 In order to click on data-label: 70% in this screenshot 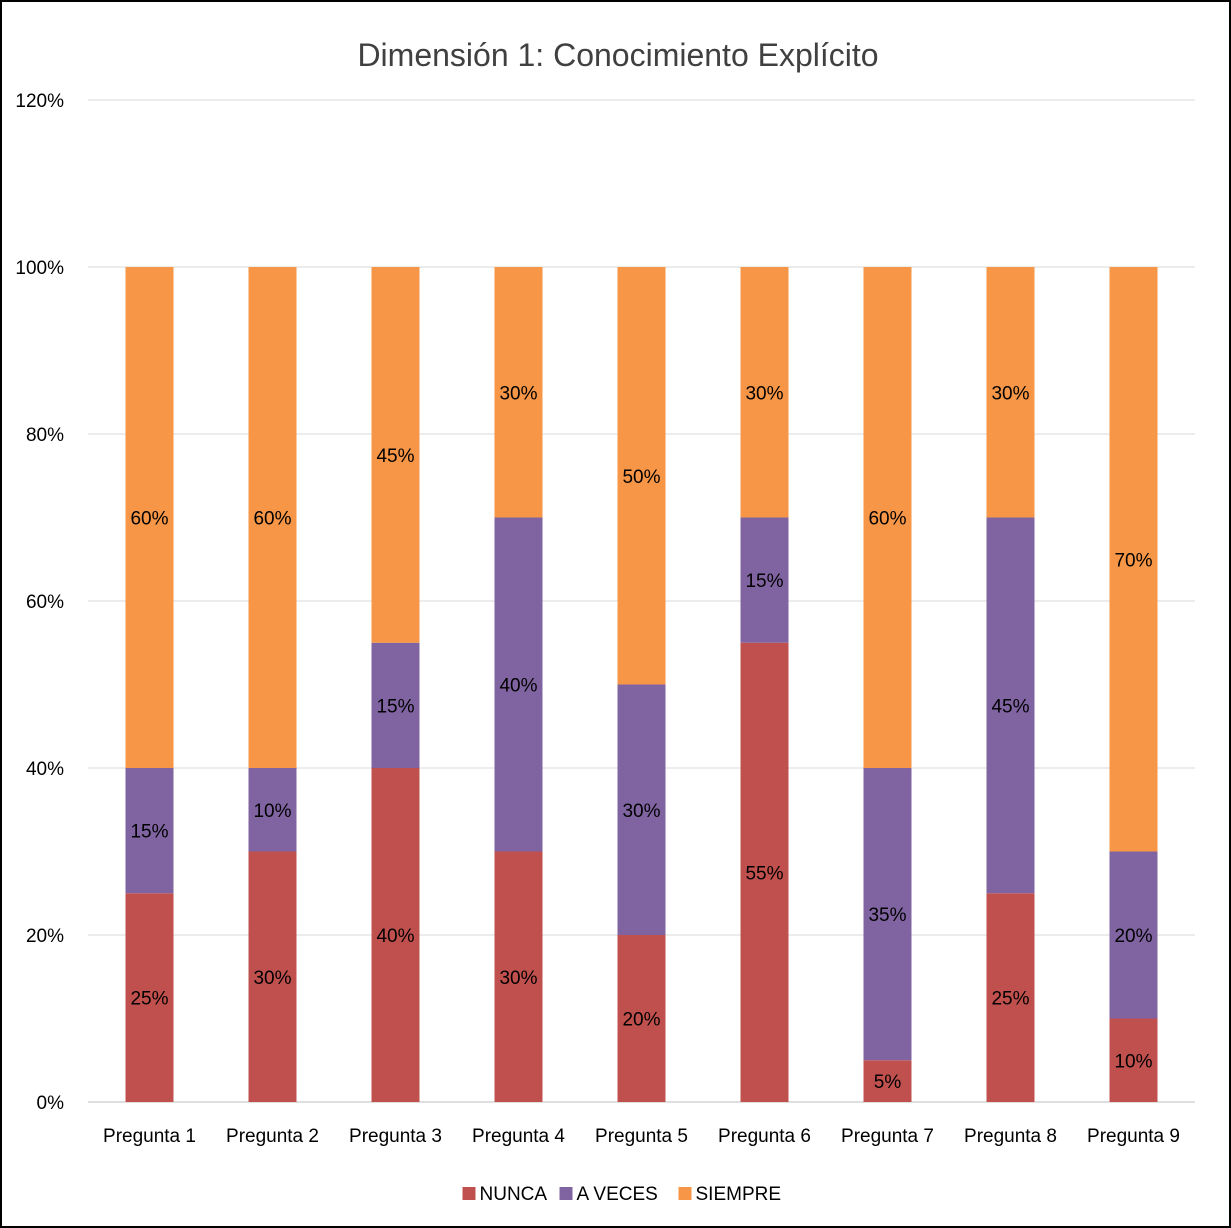, I will do `click(1133, 560)`.